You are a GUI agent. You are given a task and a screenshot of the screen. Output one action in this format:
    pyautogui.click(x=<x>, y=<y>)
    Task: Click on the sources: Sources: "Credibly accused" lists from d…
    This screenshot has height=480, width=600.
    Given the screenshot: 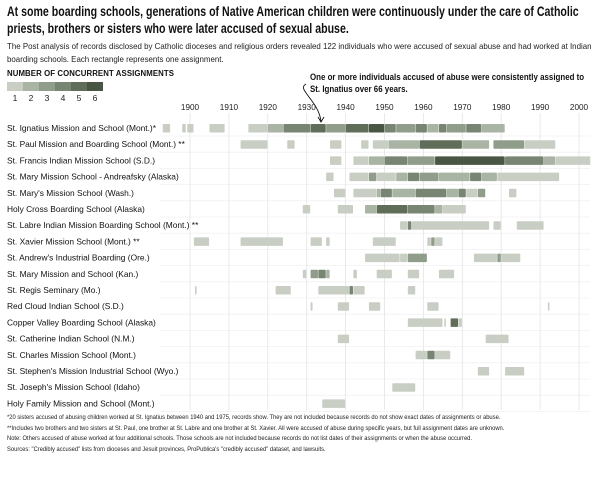 What is the action you would take?
    pyautogui.click(x=166, y=449)
    